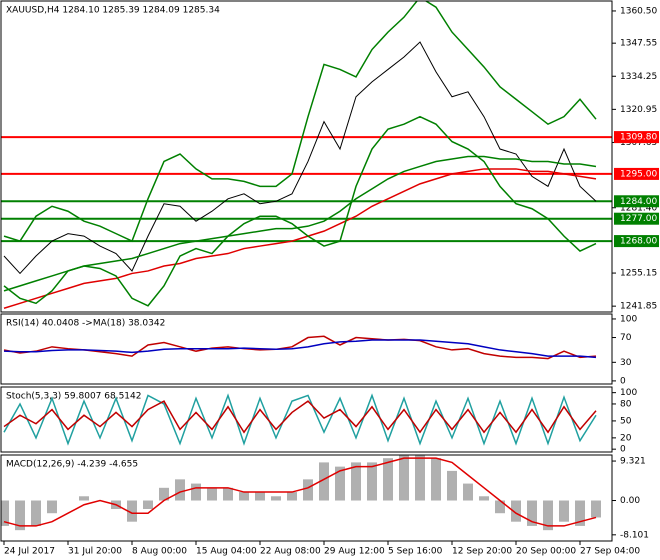 The image size is (660, 560). Describe the element at coordinates (95, 552) in the screenshot. I see `x-tick-label: 31 Jul 20:00` at that location.